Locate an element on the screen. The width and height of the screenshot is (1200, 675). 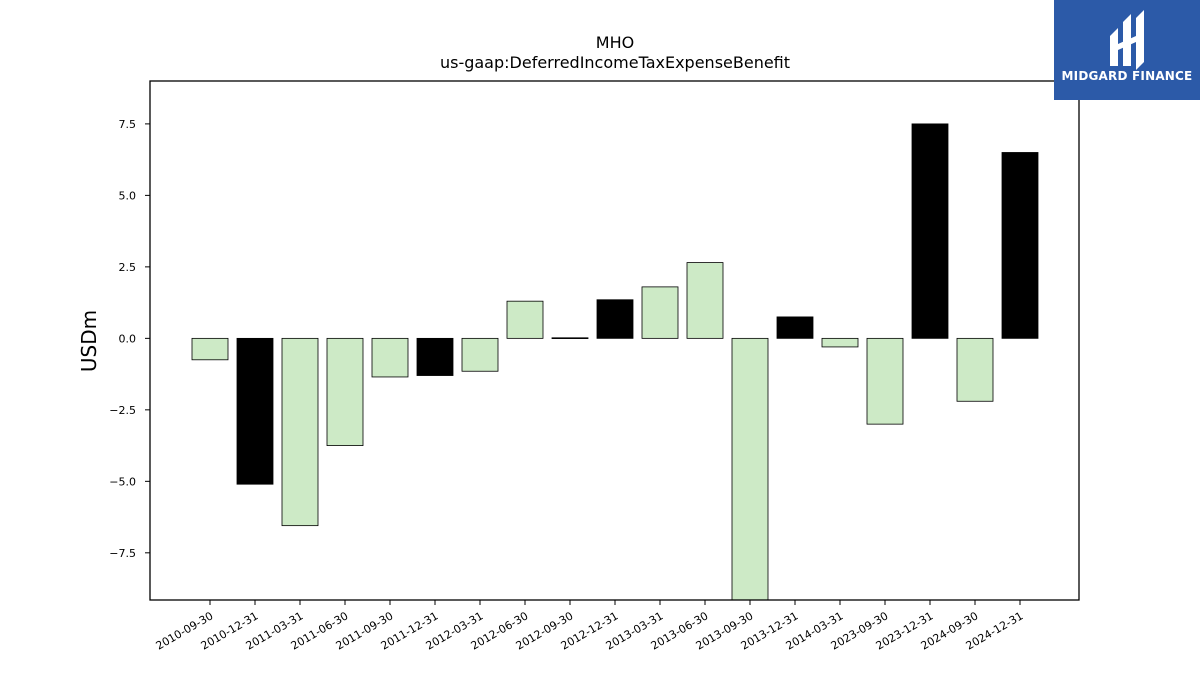
y-tick-label: 5.0 is located at coordinates (128, 195).